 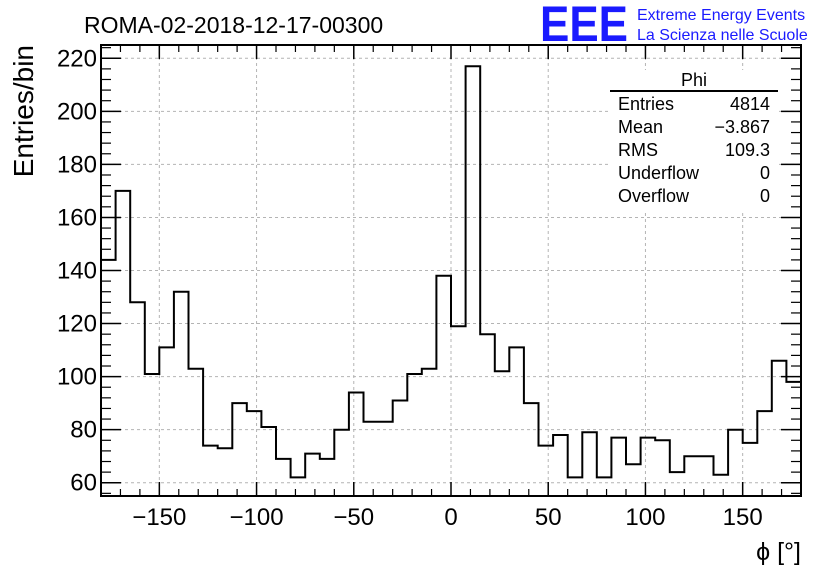 What do you see at coordinates (765, 173) in the screenshot?
I see `stats-value-underflow: 0` at bounding box center [765, 173].